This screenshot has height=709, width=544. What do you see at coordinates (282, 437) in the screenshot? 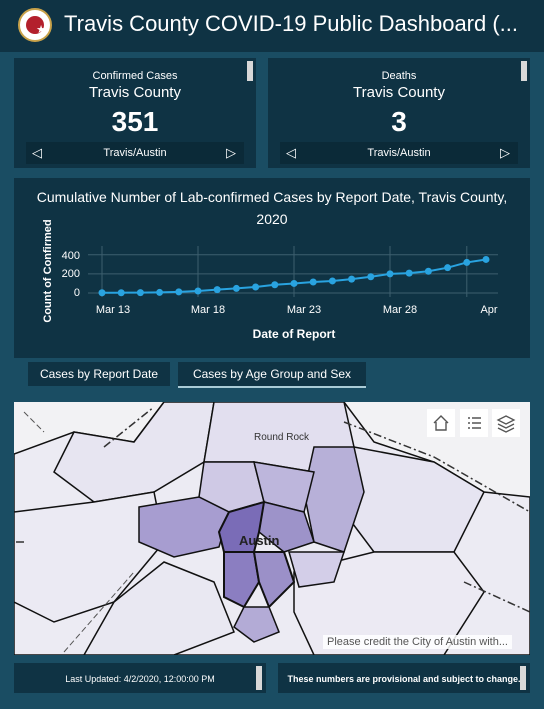
I see `round-rock-label: Round Rock` at bounding box center [282, 437].